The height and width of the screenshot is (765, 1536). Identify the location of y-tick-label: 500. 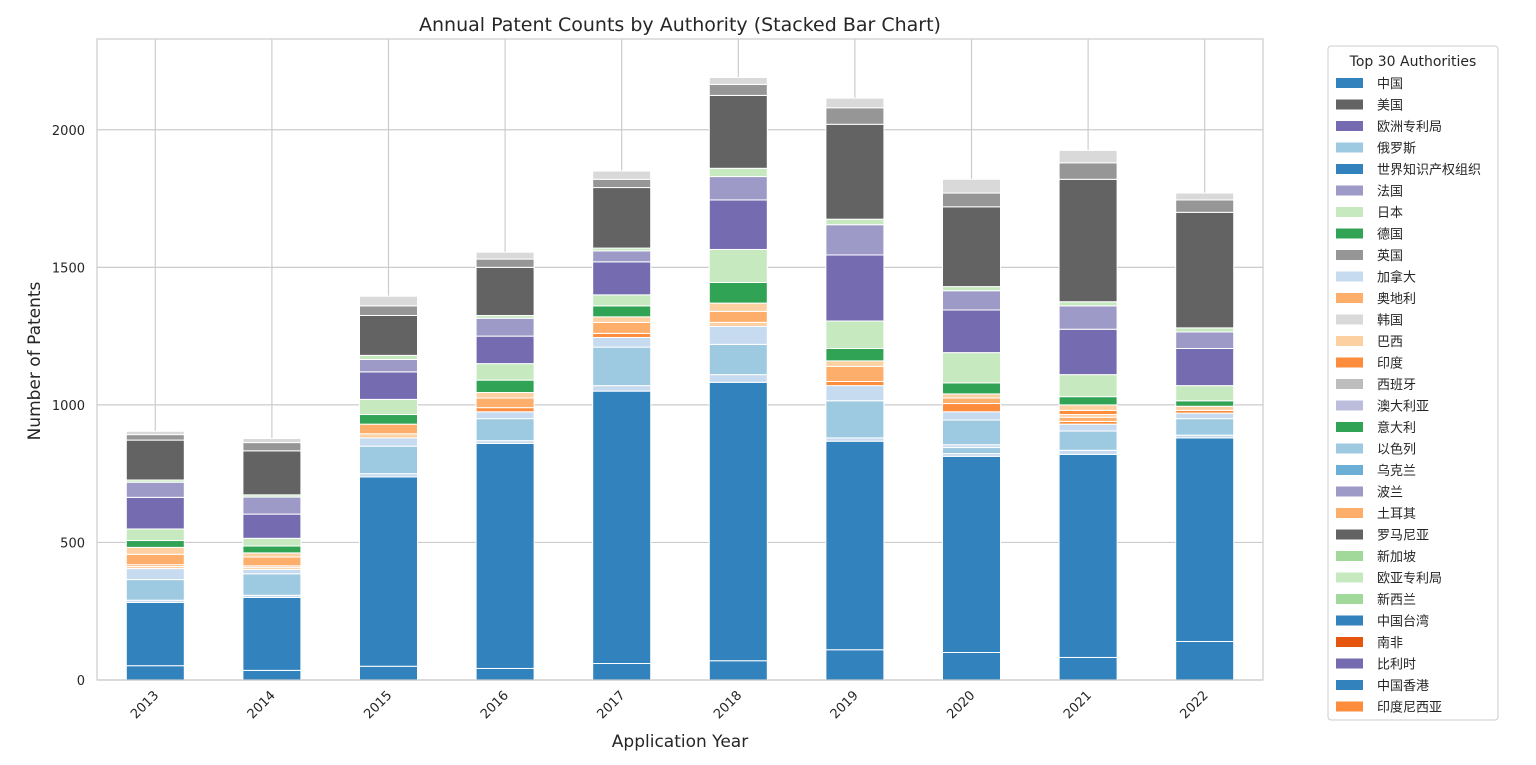
(72, 543).